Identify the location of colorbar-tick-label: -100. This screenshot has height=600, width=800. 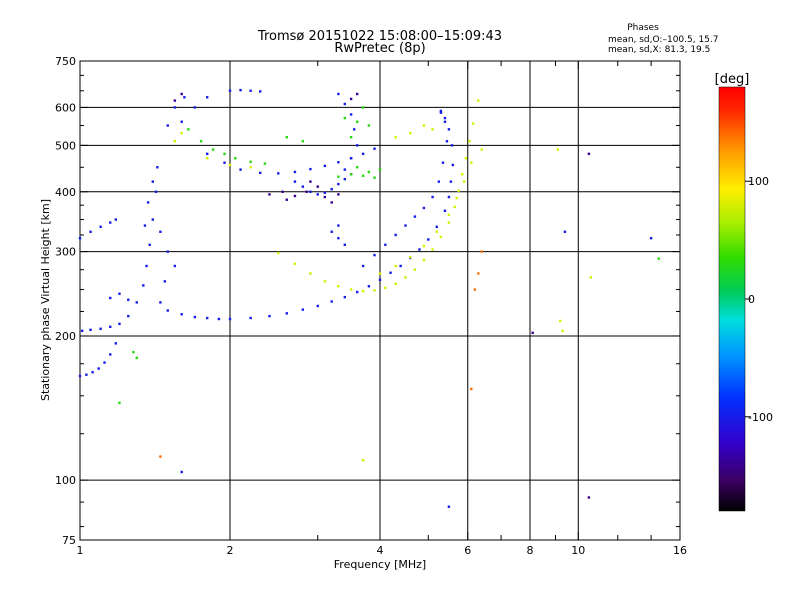
(760, 417).